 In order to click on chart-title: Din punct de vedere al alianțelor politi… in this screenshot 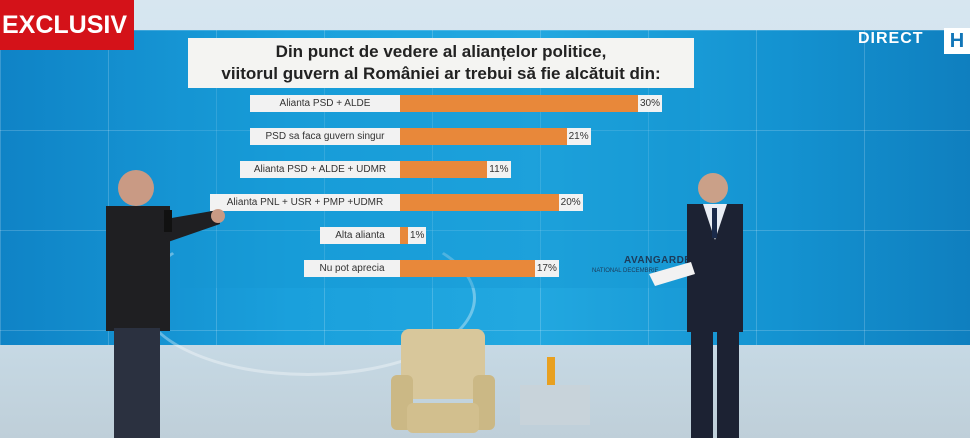, I will do `click(441, 63)`.